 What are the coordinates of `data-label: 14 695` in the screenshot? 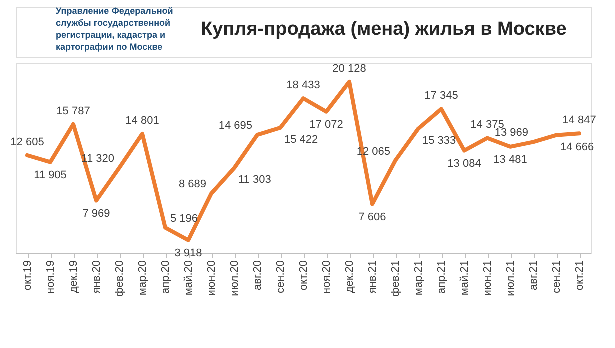 It's located at (235, 126).